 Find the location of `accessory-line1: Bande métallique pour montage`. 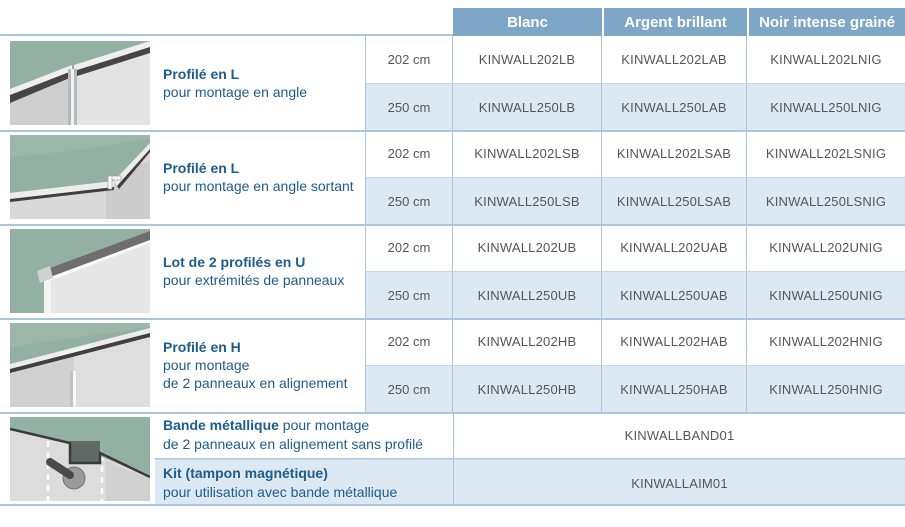

accessory-line1: Bande métallique pour montage is located at coordinates (266, 425).